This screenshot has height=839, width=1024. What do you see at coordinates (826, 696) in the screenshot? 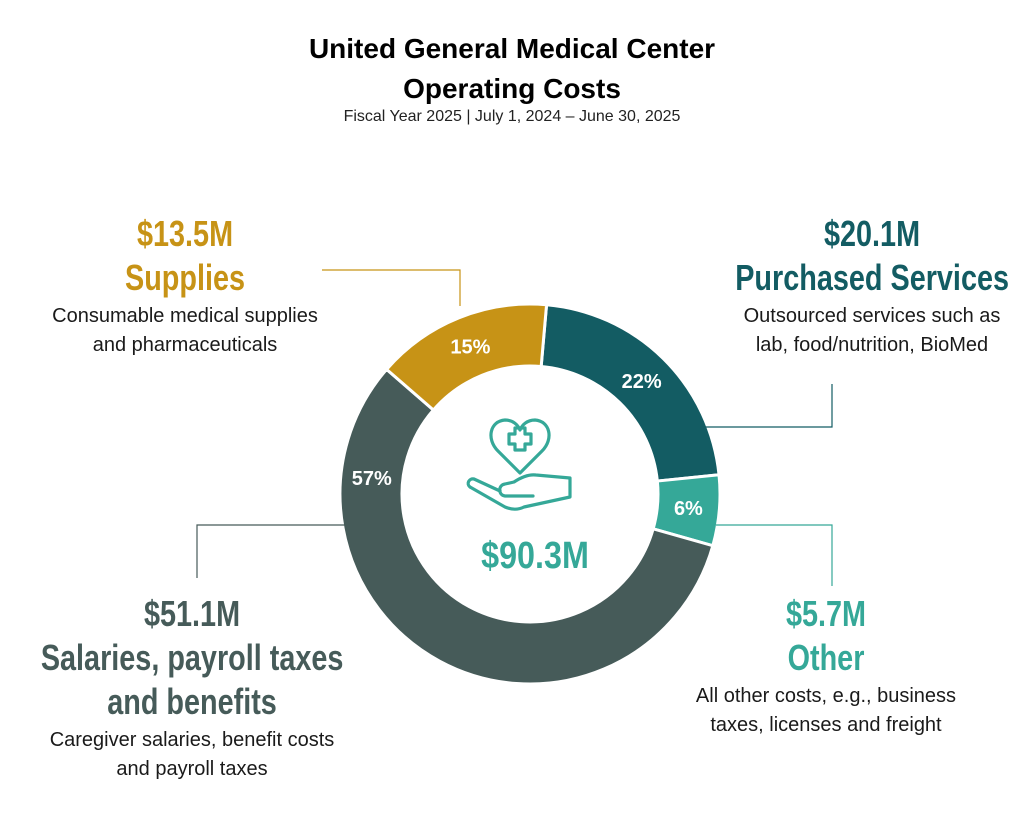
I see `other-desc-1: All other costs, e.g., business` at bounding box center [826, 696].